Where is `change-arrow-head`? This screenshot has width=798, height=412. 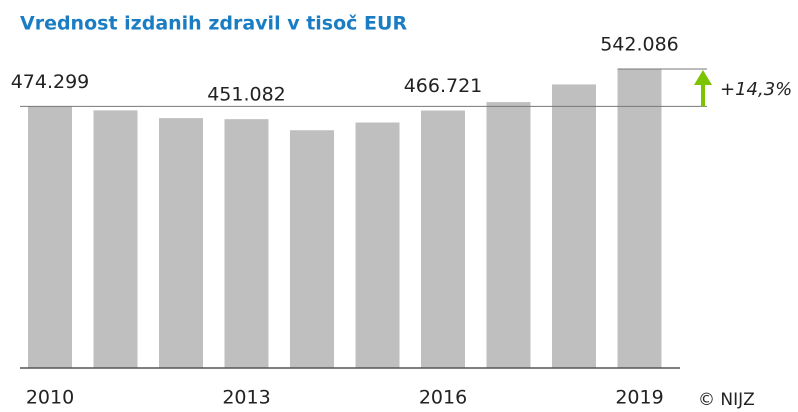 change-arrow-head is located at coordinates (703, 77).